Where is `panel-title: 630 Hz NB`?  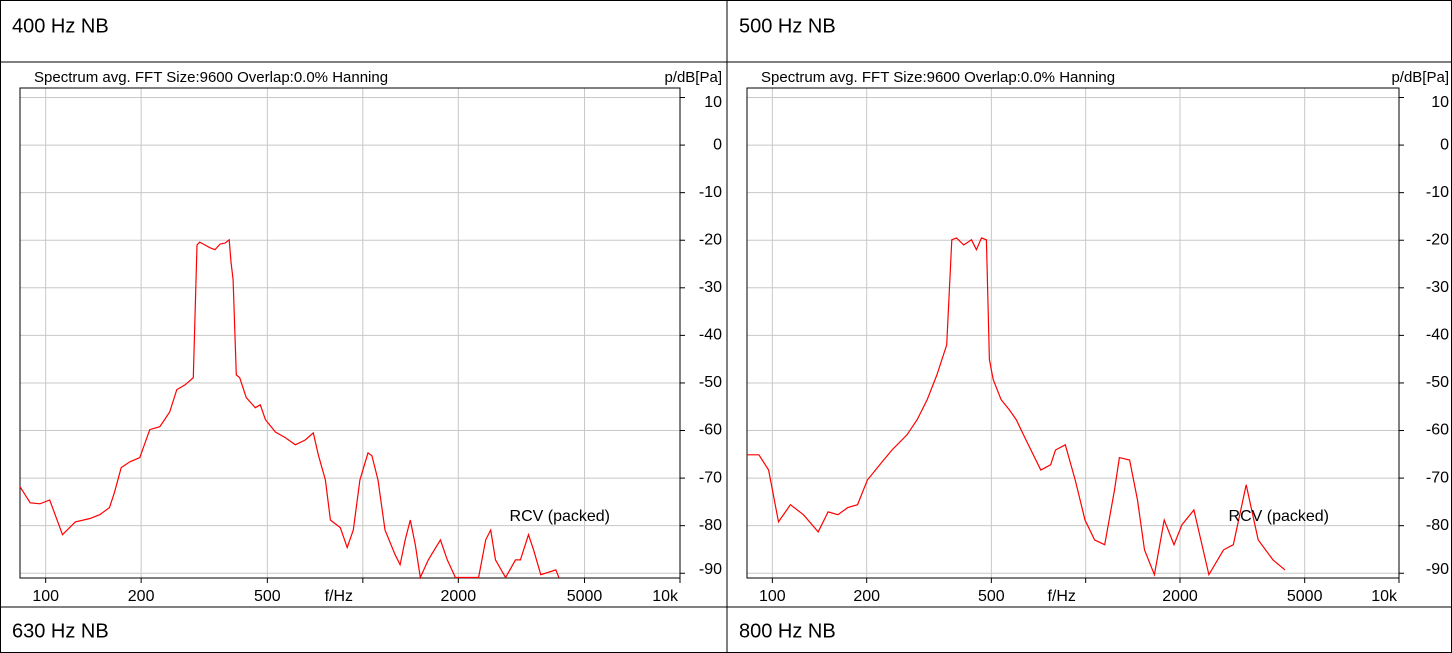
panel-title: 630 Hz NB is located at coordinates (60, 631).